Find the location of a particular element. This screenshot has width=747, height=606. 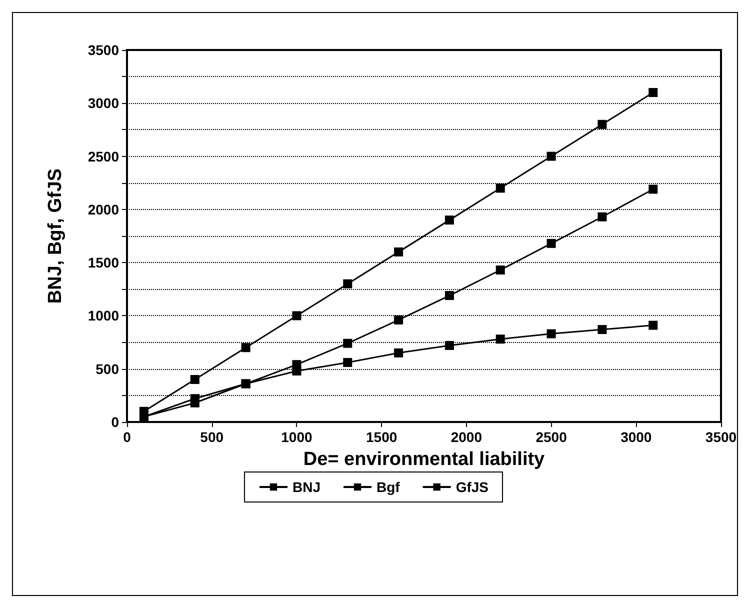

legend-label: Bgf is located at coordinates (388, 487).